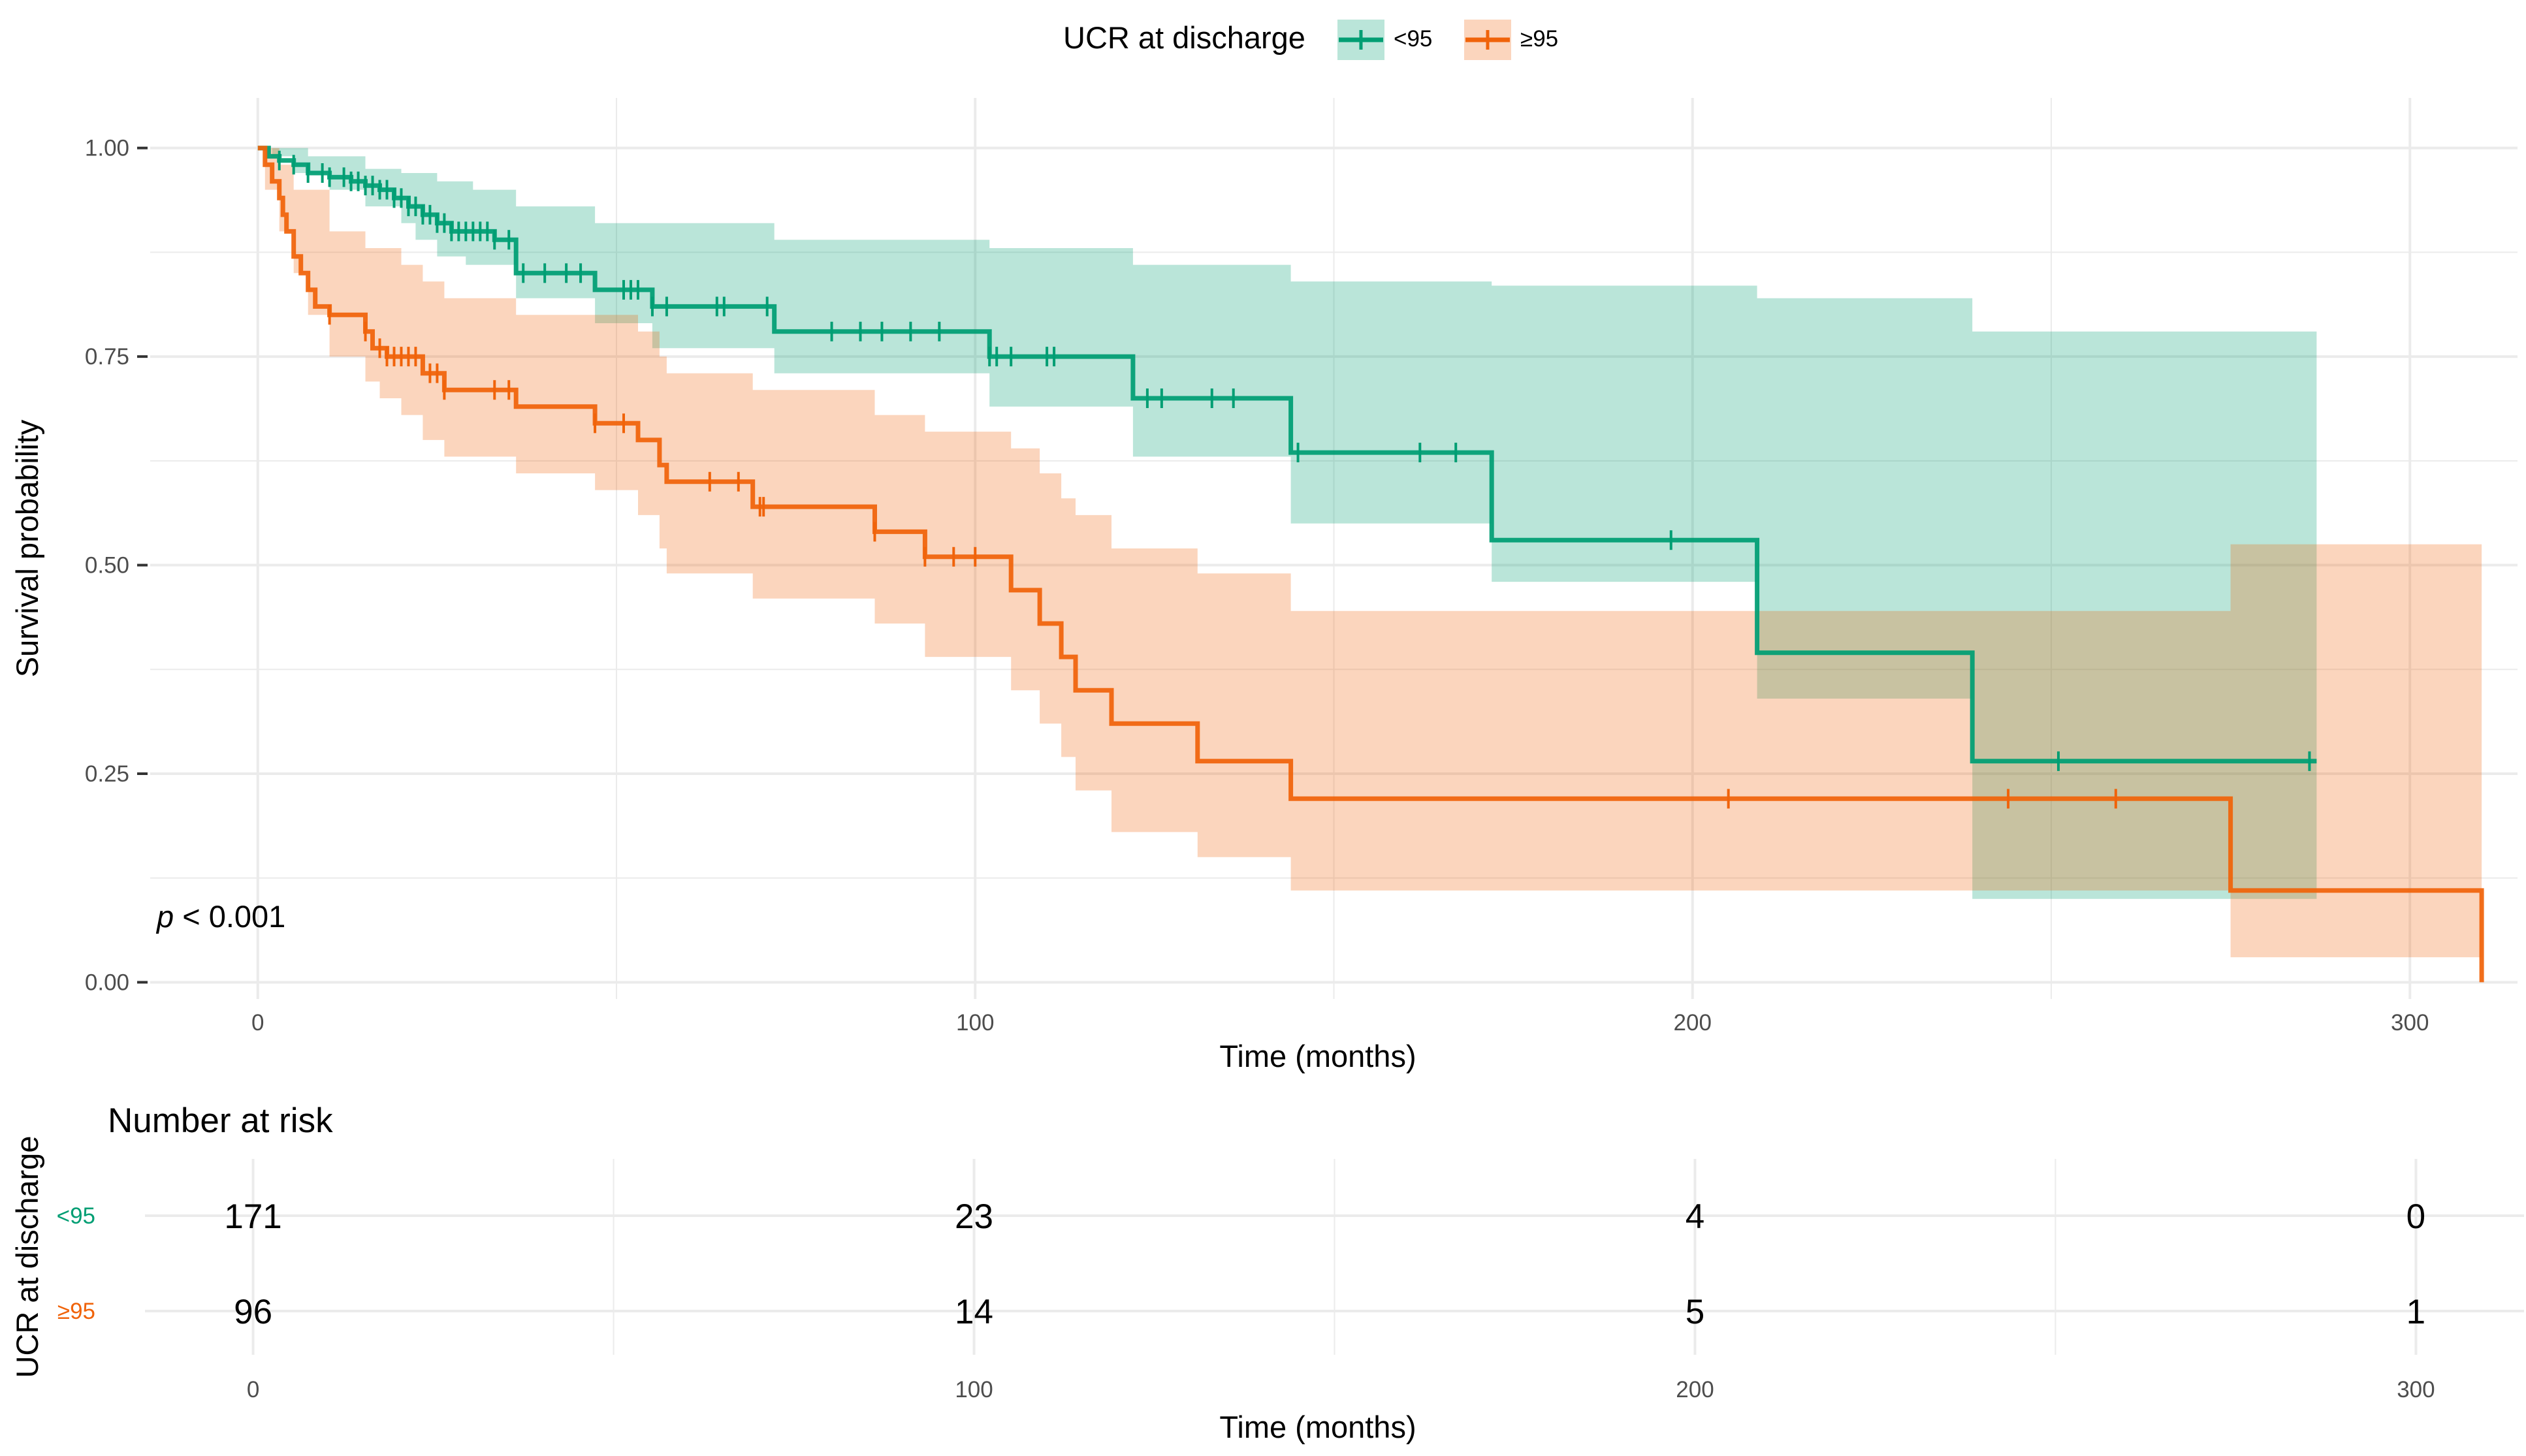  What do you see at coordinates (27, 548) in the screenshot?
I see `y-axis-title: Survival probability` at bounding box center [27, 548].